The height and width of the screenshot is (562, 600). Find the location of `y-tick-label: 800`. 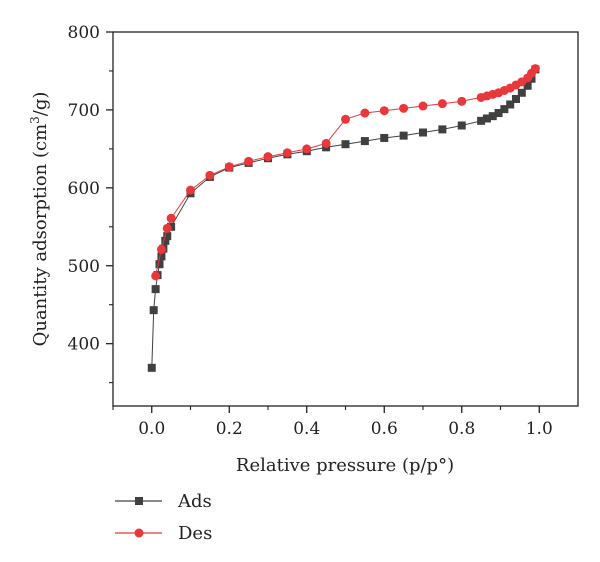

y-tick-label: 800 is located at coordinates (84, 33).